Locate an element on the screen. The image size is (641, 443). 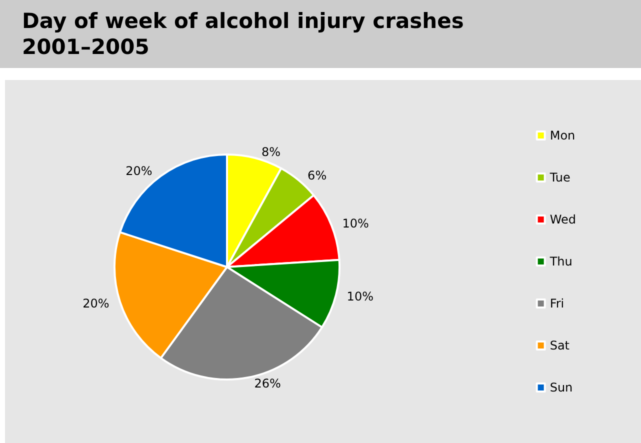
legend-label: Wed is located at coordinates (563, 219).